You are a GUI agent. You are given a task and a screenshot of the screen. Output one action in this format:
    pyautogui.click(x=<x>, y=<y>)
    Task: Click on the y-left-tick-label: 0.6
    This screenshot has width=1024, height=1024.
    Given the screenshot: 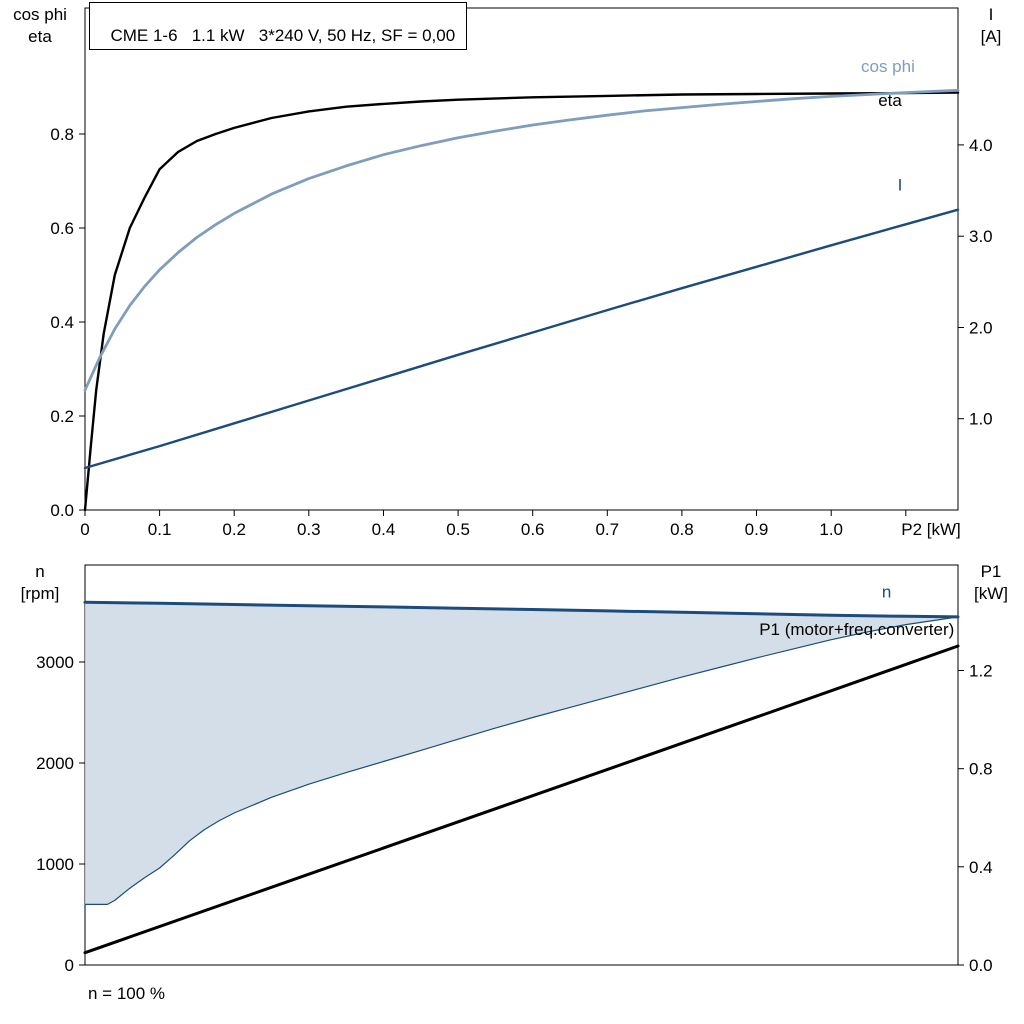 What is the action you would take?
    pyautogui.click(x=62, y=228)
    